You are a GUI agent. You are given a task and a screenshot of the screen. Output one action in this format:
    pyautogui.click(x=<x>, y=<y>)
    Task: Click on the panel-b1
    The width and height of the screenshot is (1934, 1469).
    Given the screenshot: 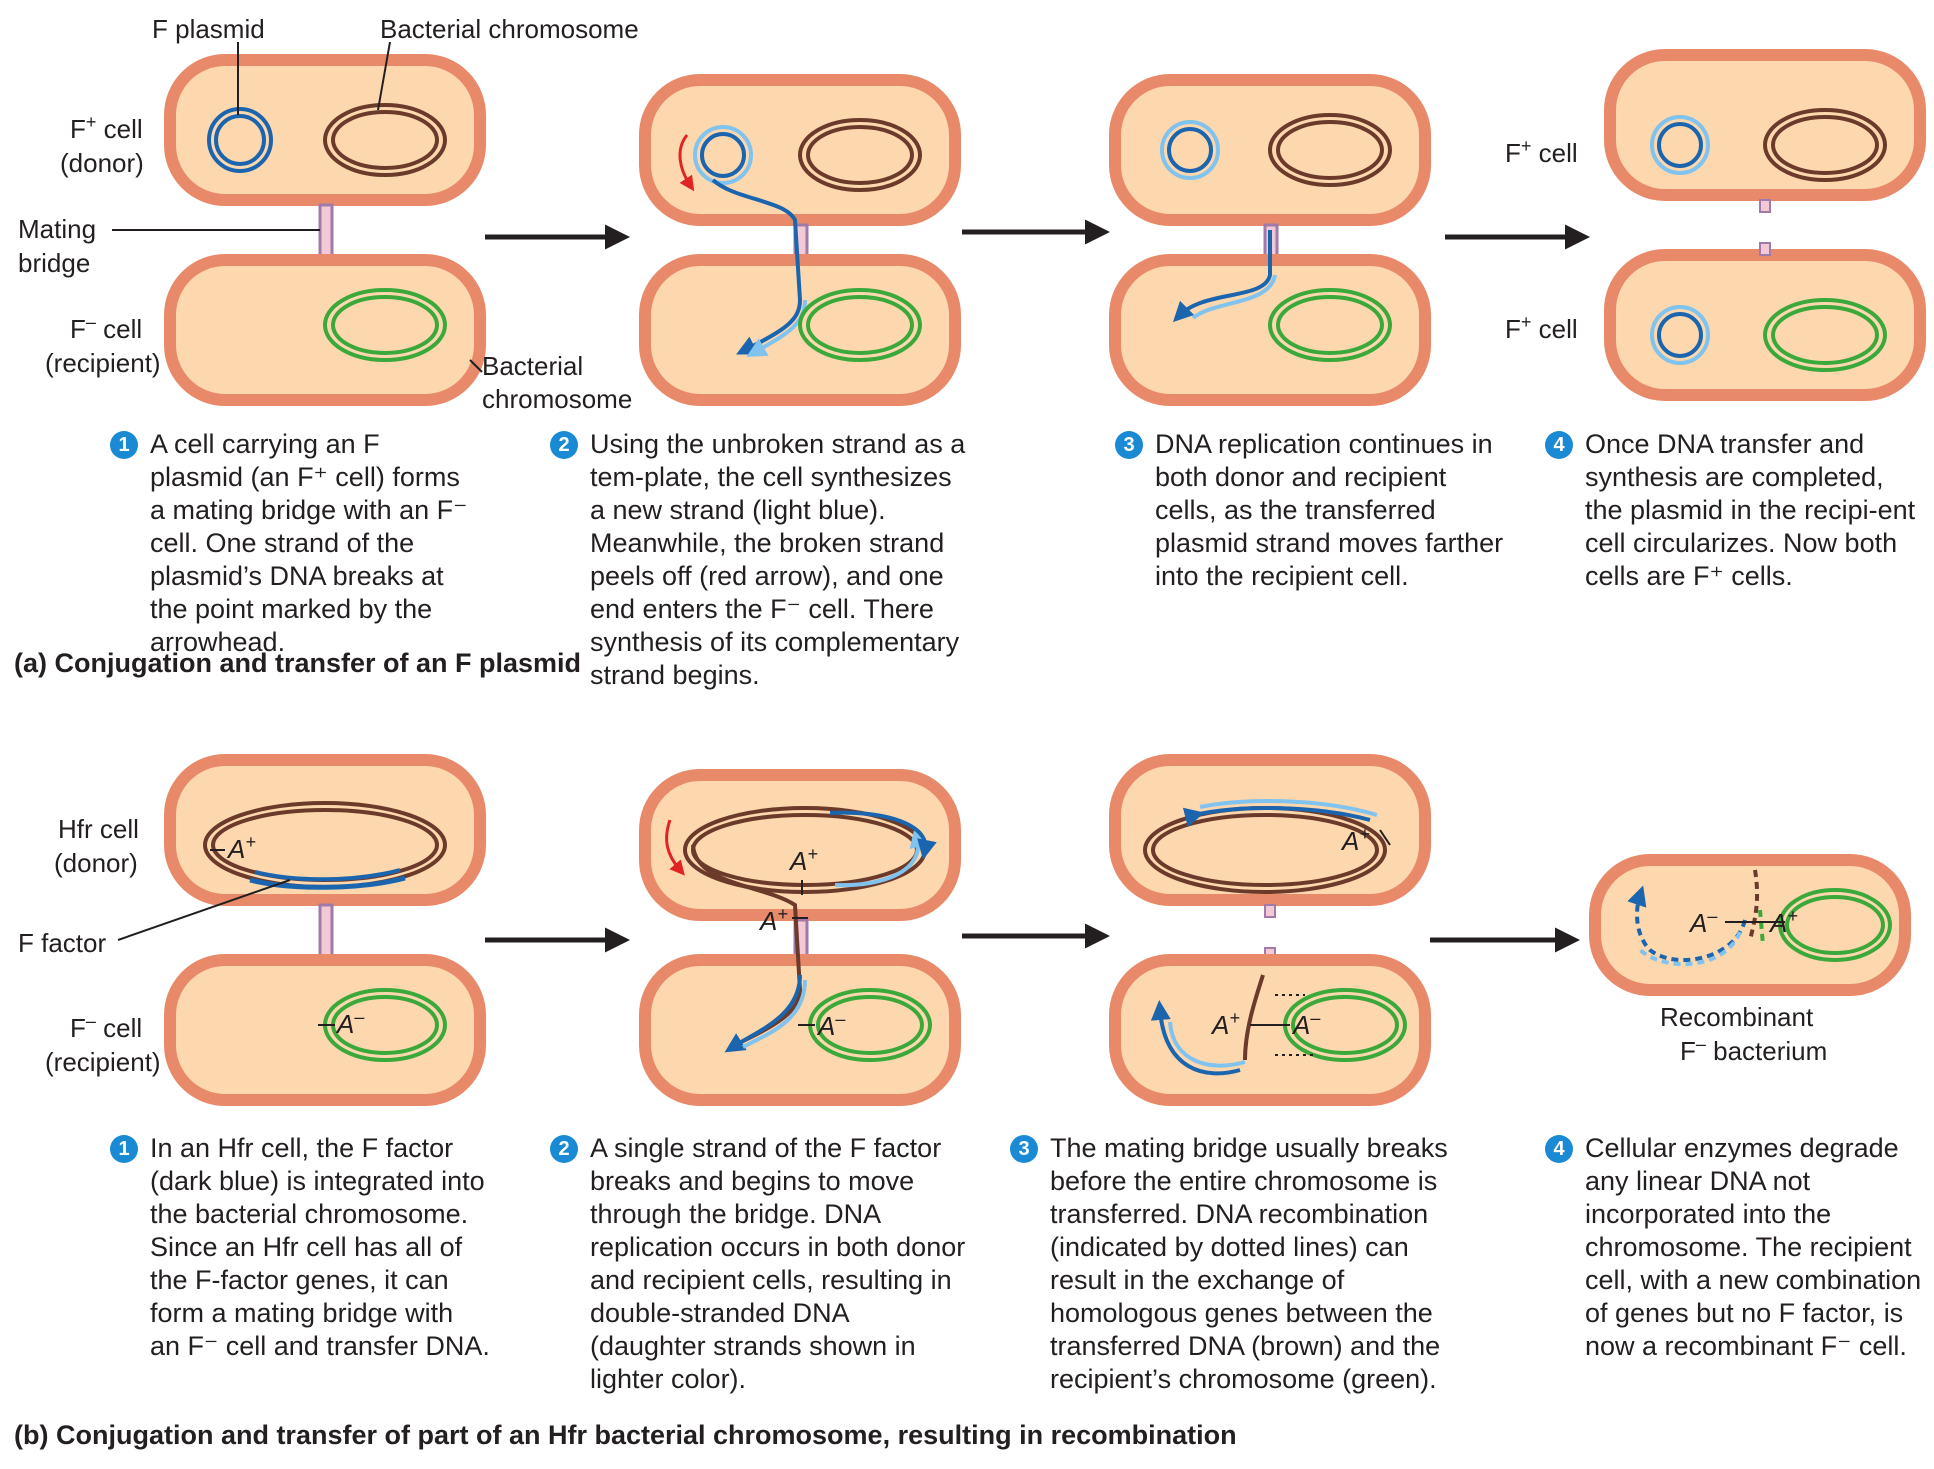 What is the action you would take?
    pyautogui.click(x=325, y=930)
    